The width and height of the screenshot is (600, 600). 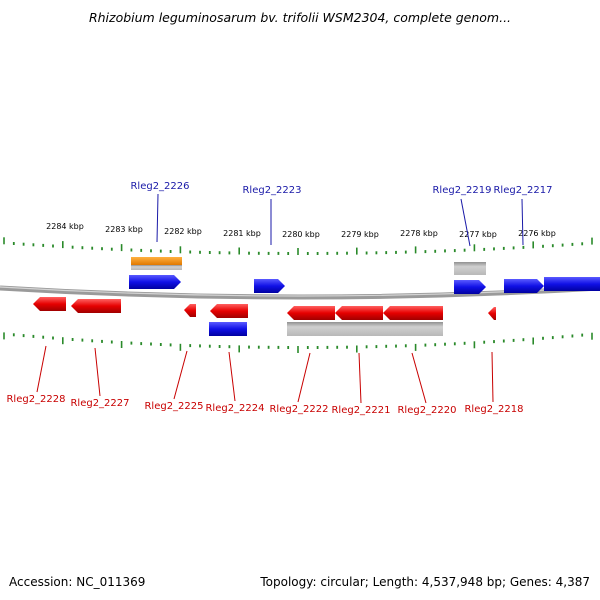 I want to click on gene-label-reverse: Rleg2_2224, so click(x=234, y=408).